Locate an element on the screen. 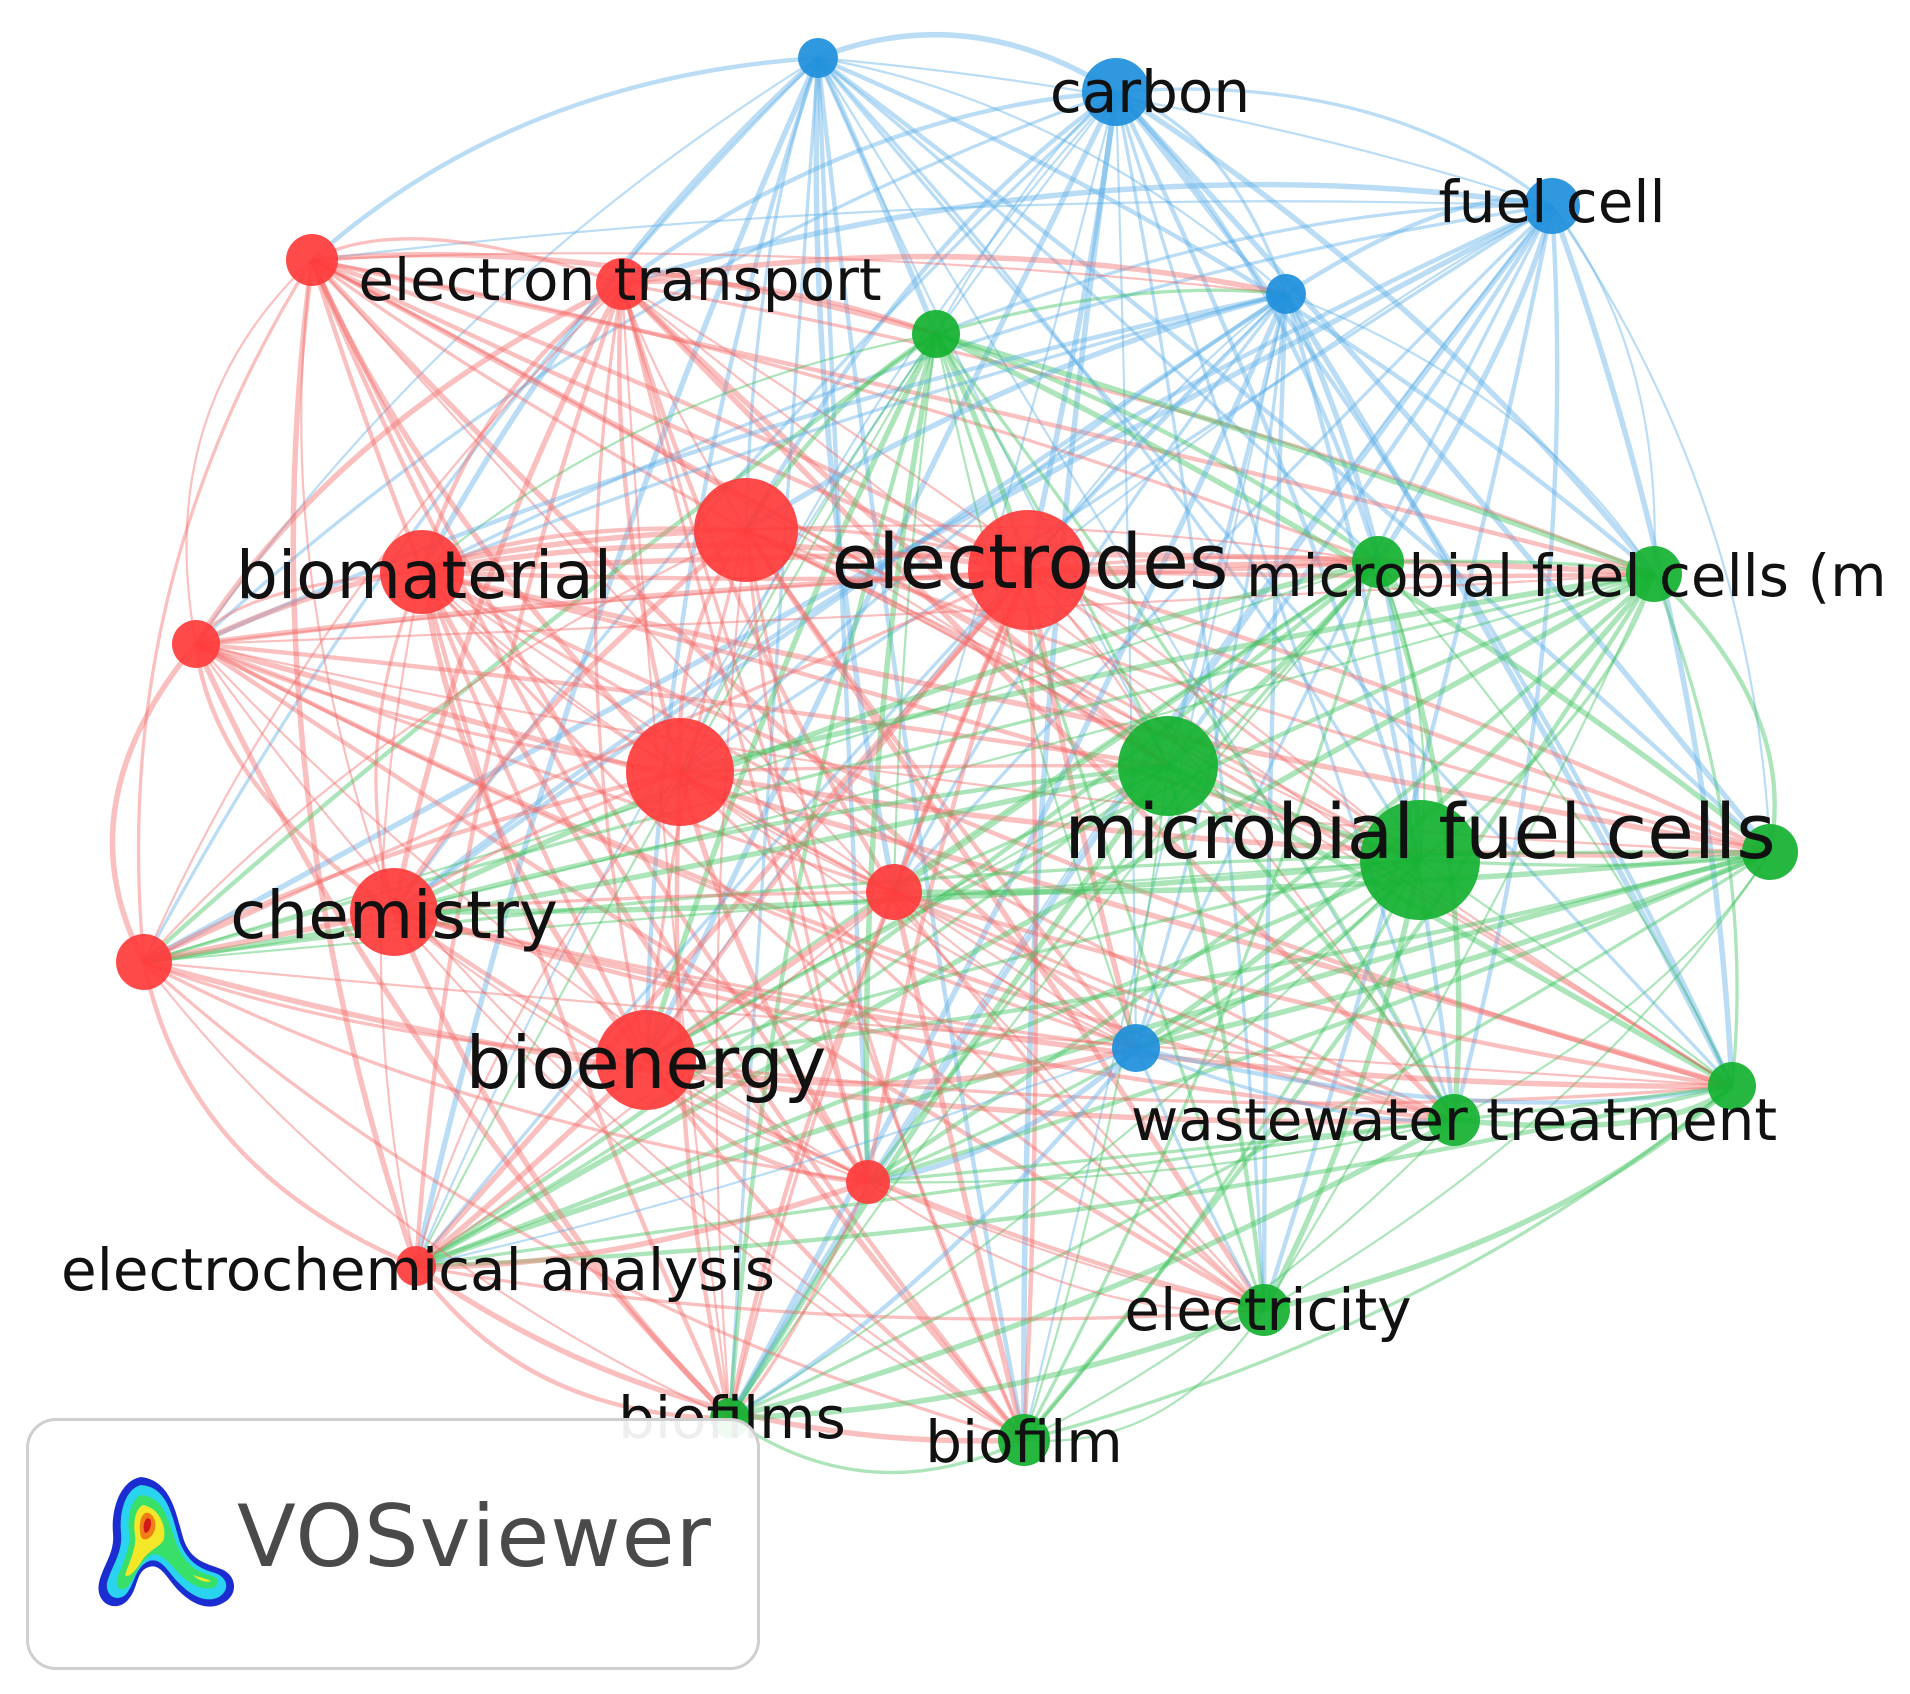 The width and height of the screenshot is (1910, 1694). link-n17-n25 is located at coordinates (1319, 1017).